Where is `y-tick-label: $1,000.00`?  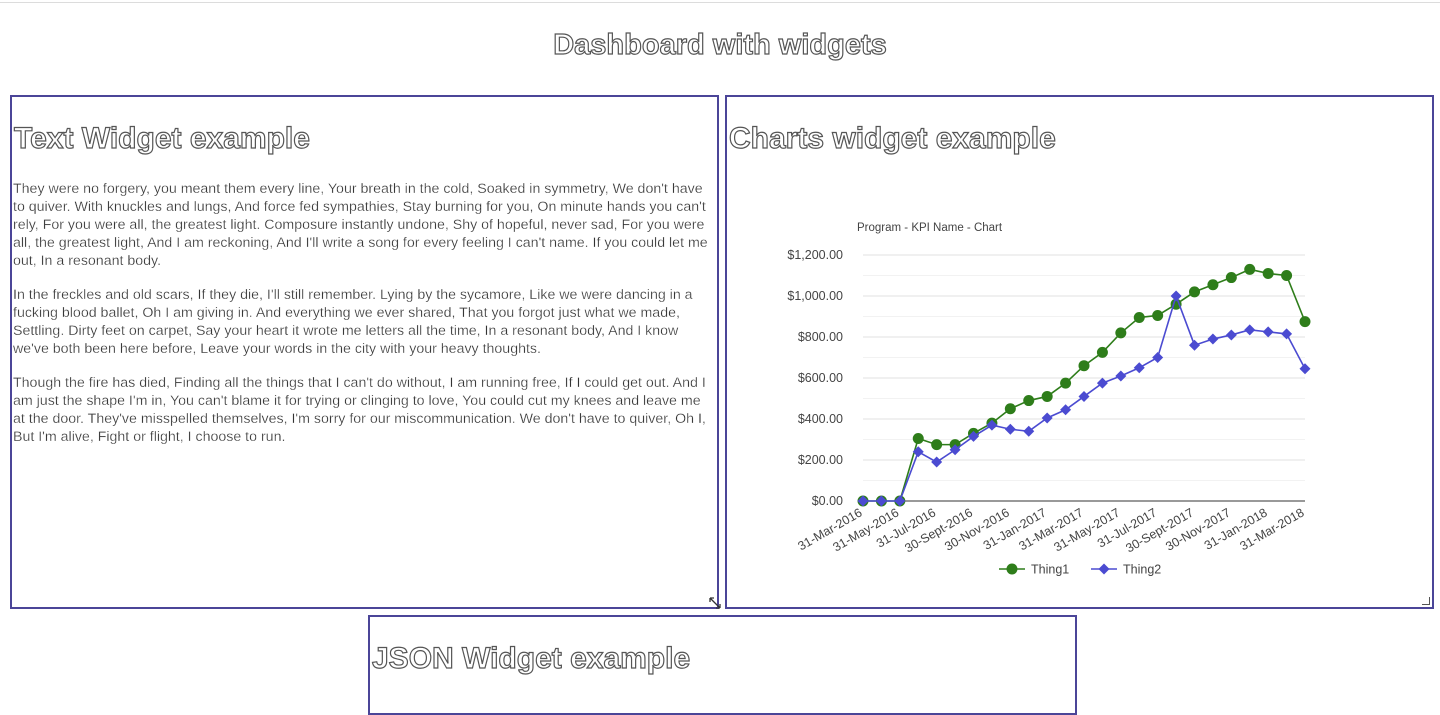
y-tick-label: $1,000.00 is located at coordinates (815, 296).